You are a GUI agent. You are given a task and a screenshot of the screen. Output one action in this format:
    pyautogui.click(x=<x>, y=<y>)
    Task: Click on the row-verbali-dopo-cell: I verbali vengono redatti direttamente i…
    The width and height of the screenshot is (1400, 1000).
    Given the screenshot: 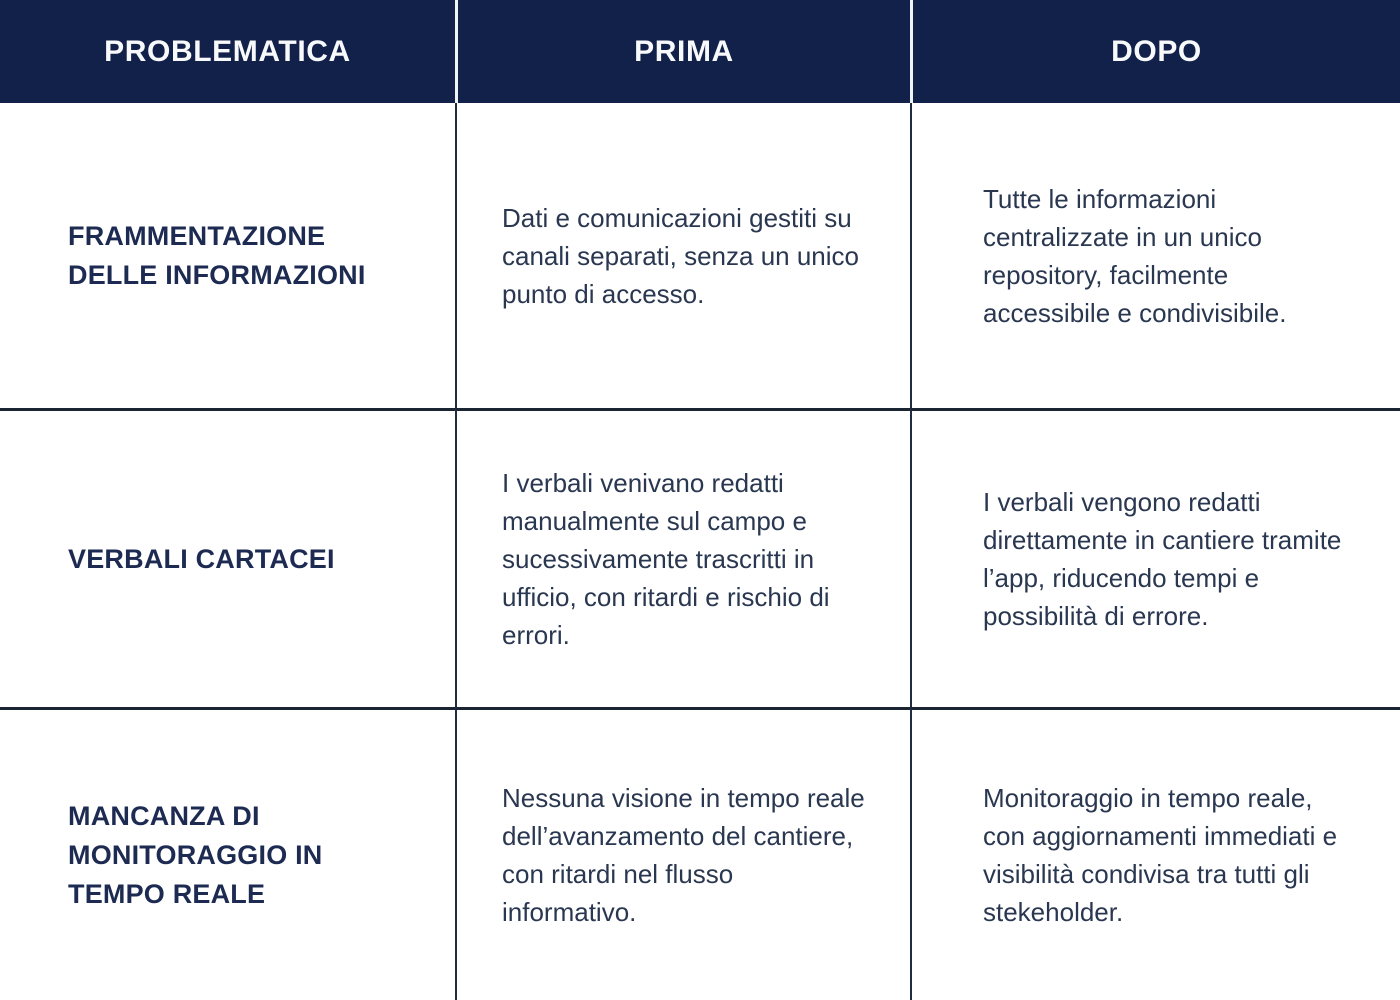 What is the action you would take?
    pyautogui.click(x=1155, y=557)
    